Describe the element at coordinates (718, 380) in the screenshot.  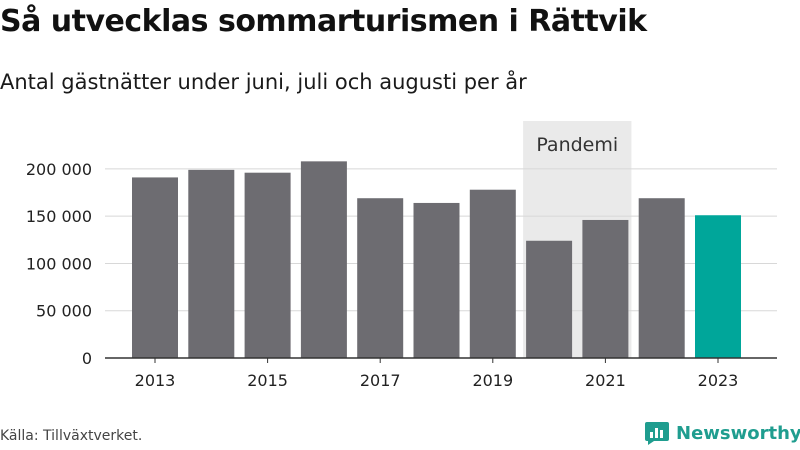
I see `x-tick-label: 2023` at that location.